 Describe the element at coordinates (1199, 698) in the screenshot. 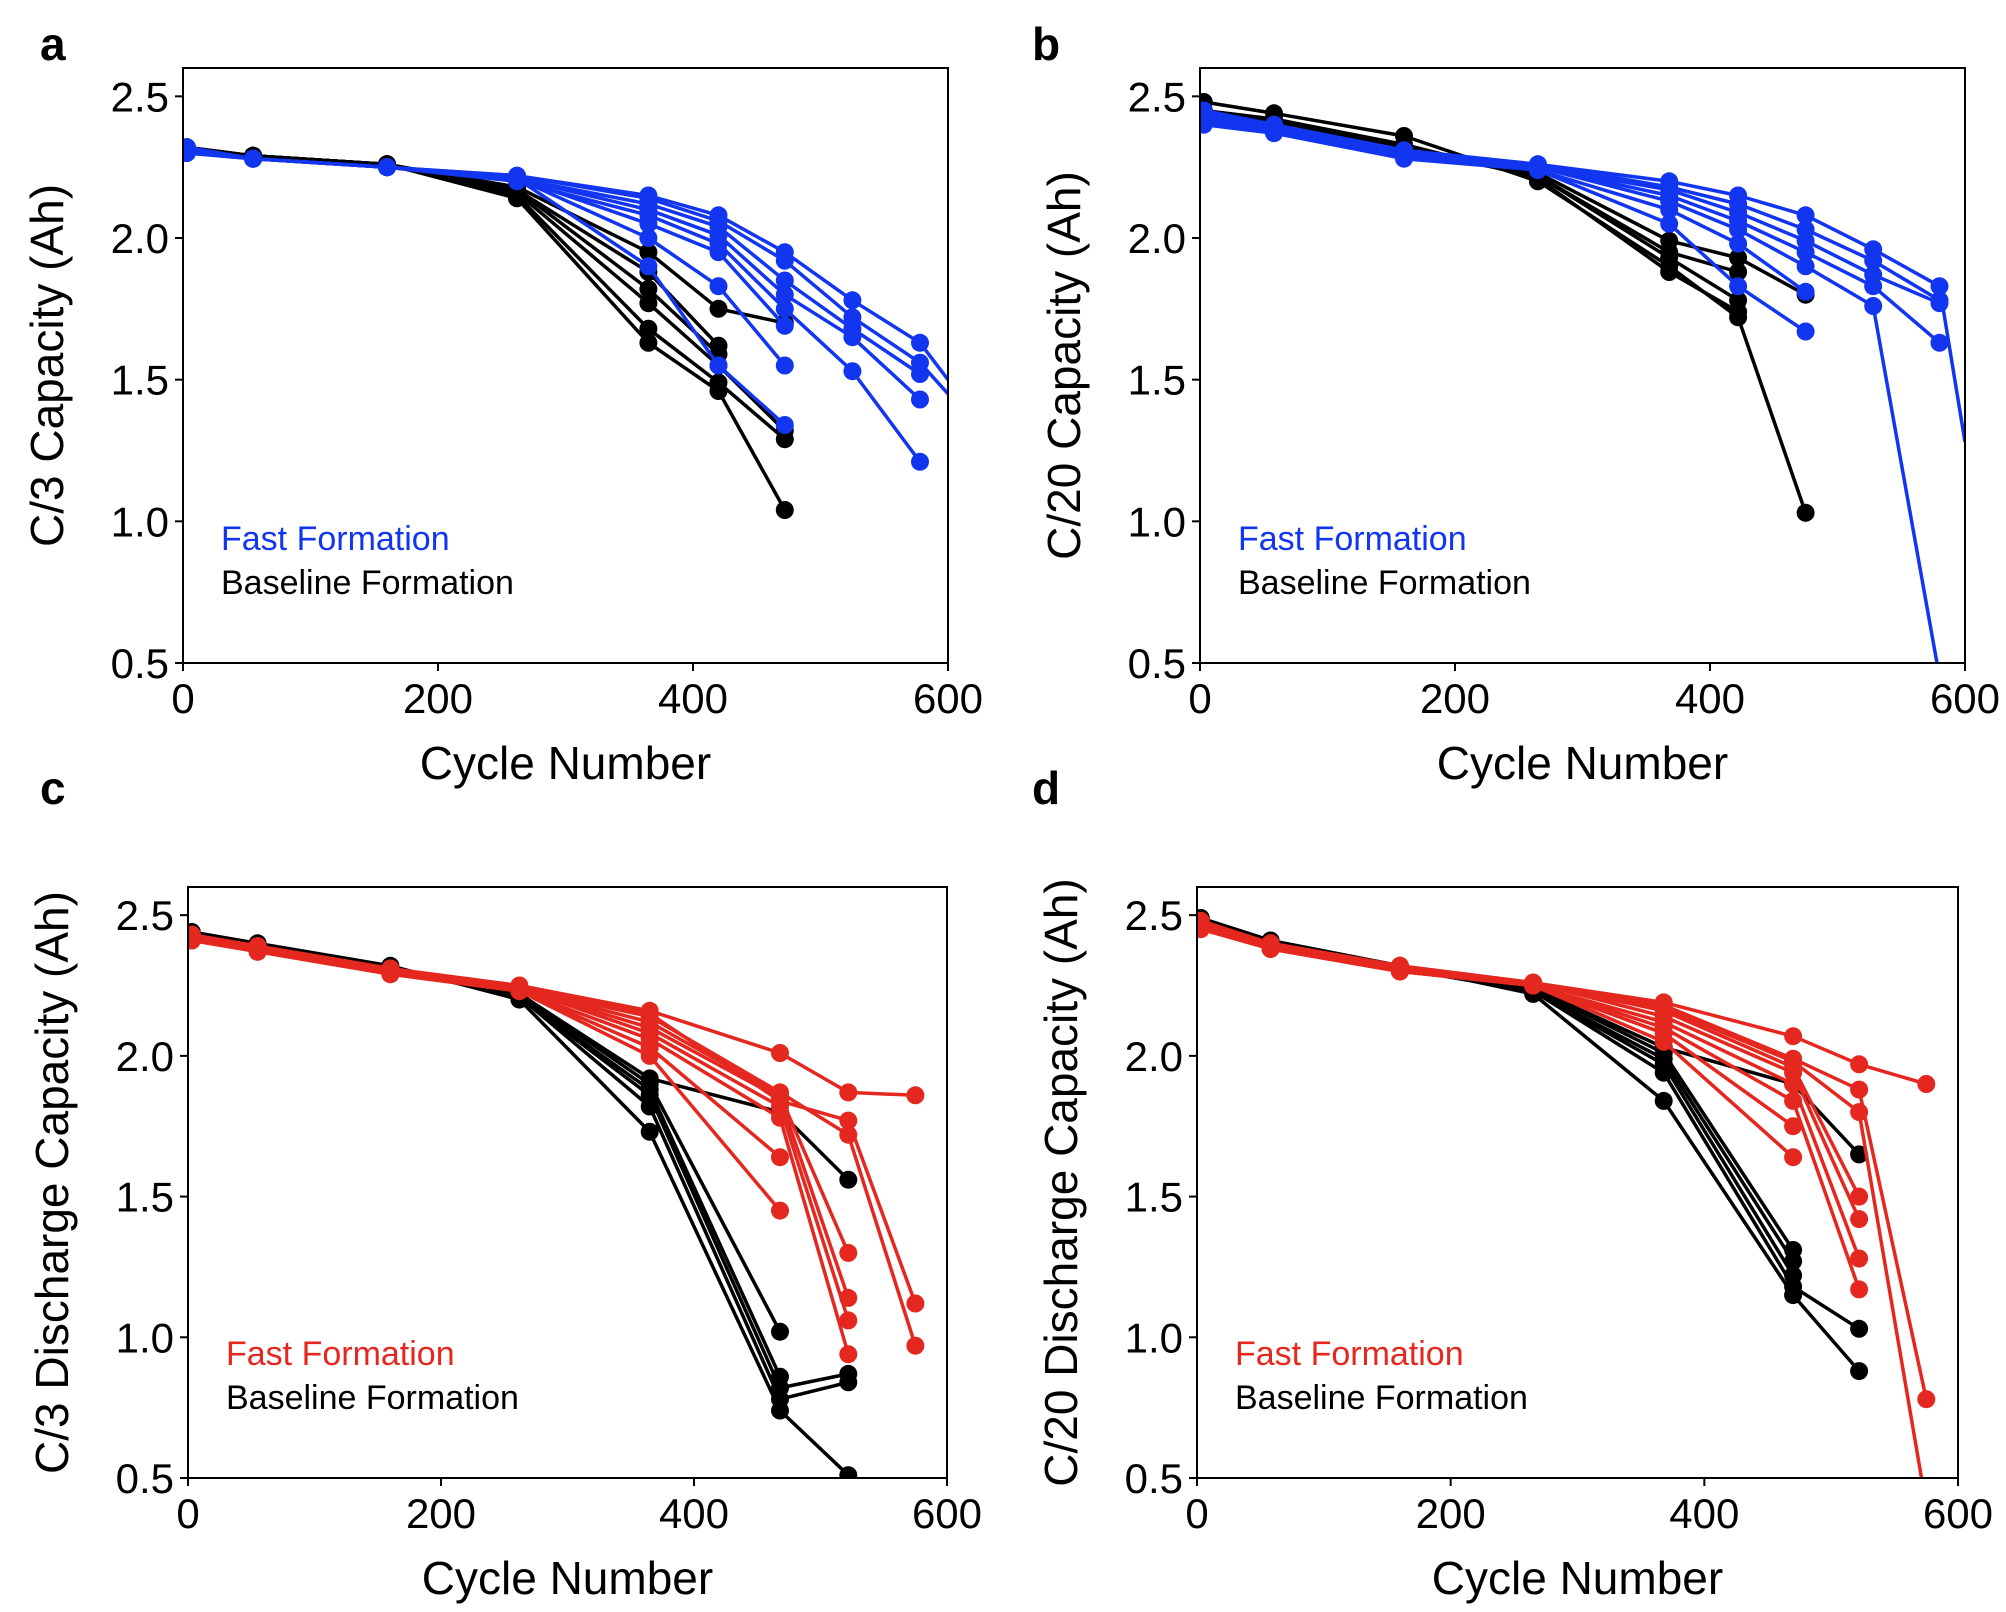

I see `x-tick-label: 0` at that location.